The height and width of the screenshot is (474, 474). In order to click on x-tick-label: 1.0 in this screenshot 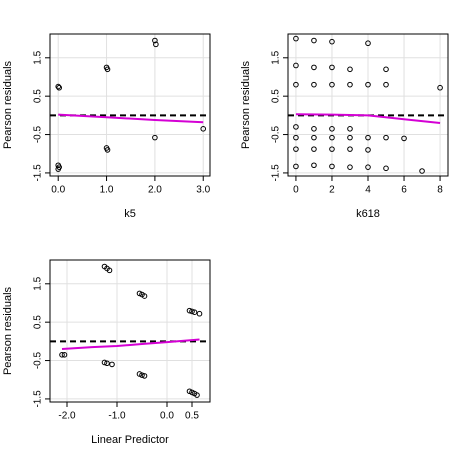, I will do `click(107, 190)`.